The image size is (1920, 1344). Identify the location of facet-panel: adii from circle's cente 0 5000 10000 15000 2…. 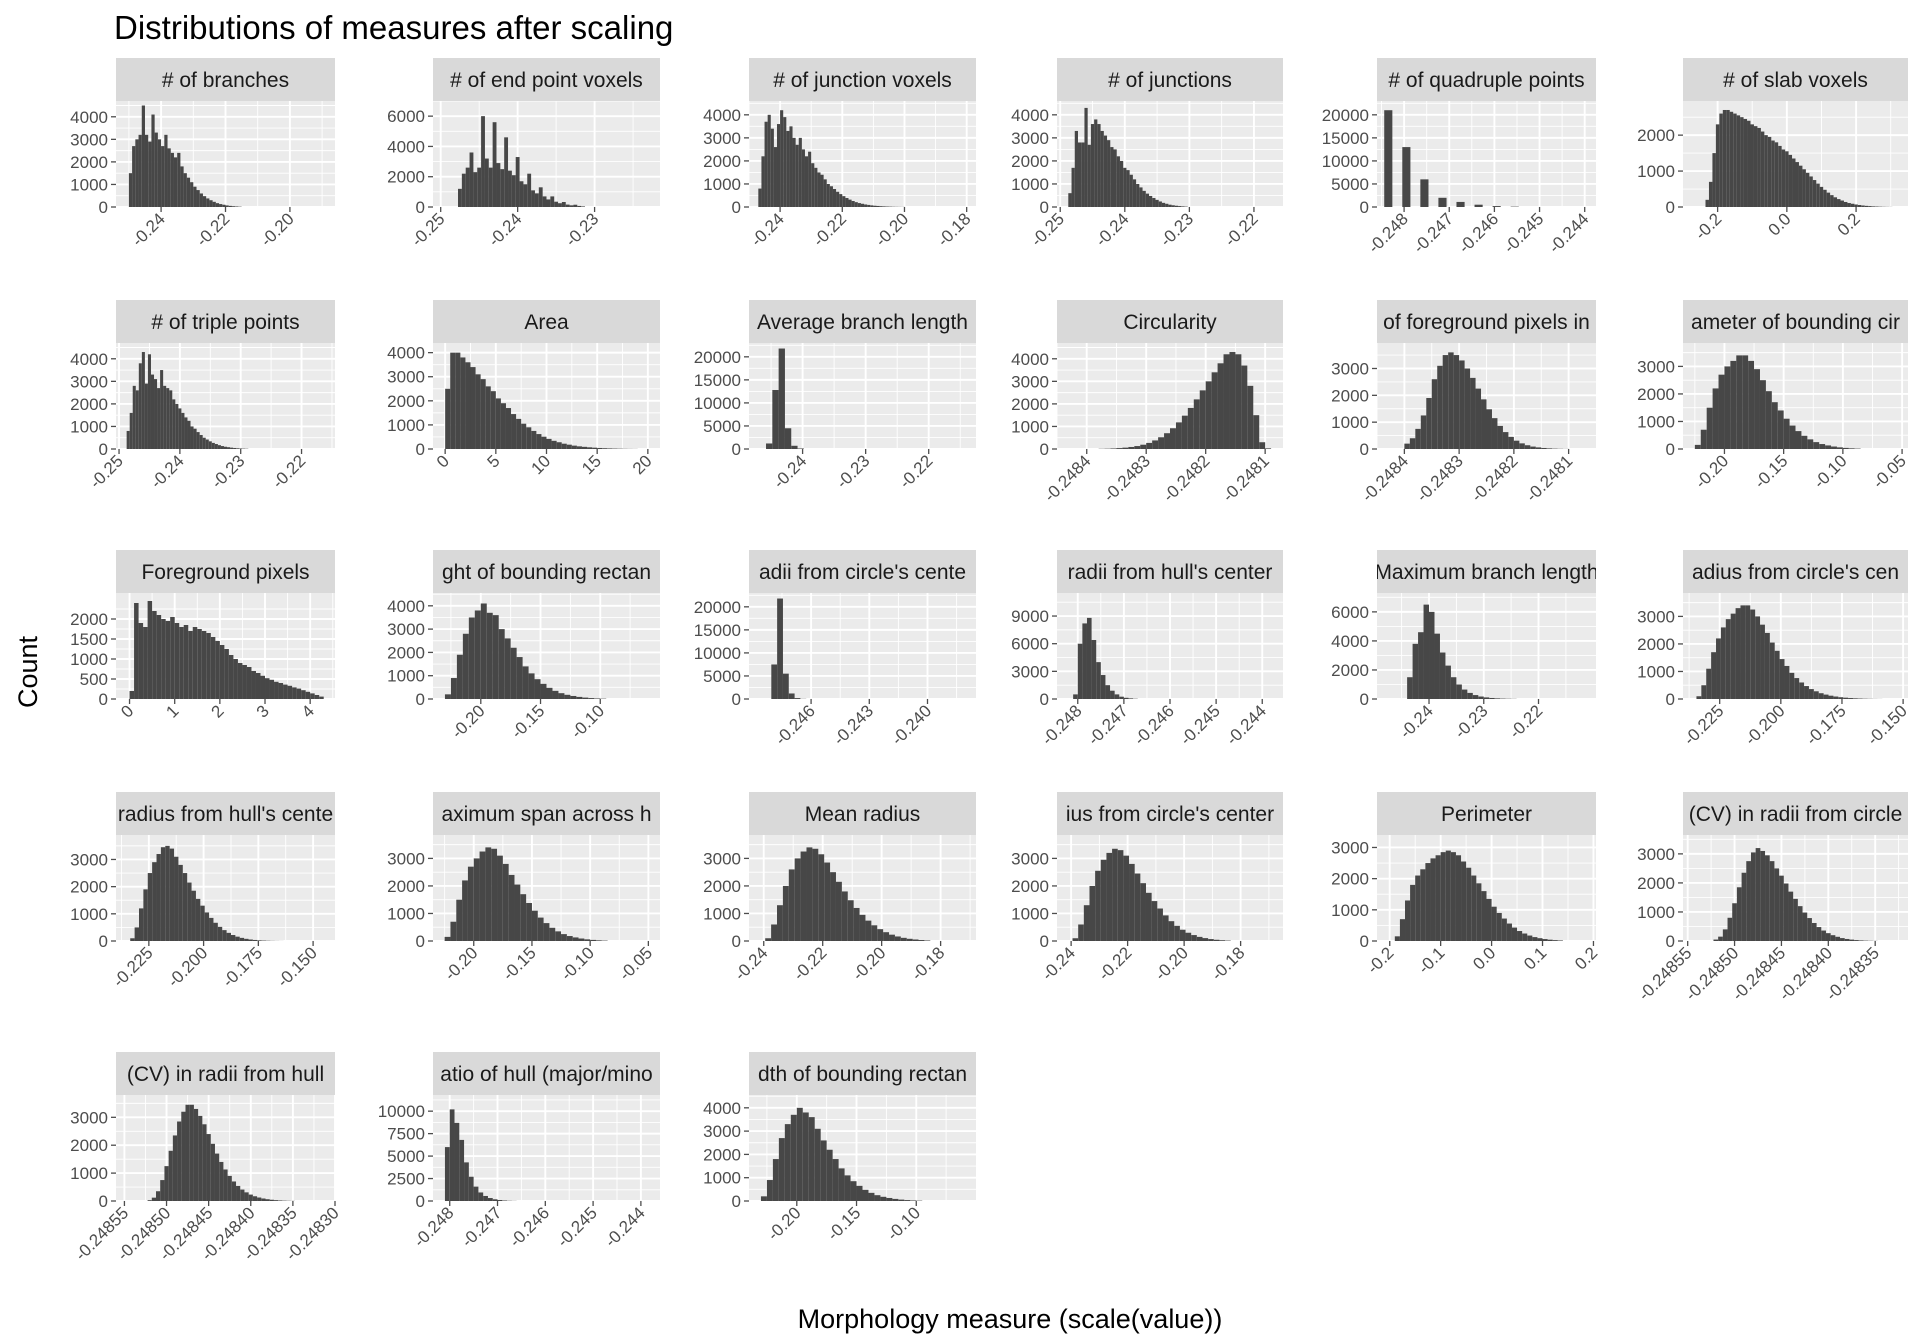
(835, 649).